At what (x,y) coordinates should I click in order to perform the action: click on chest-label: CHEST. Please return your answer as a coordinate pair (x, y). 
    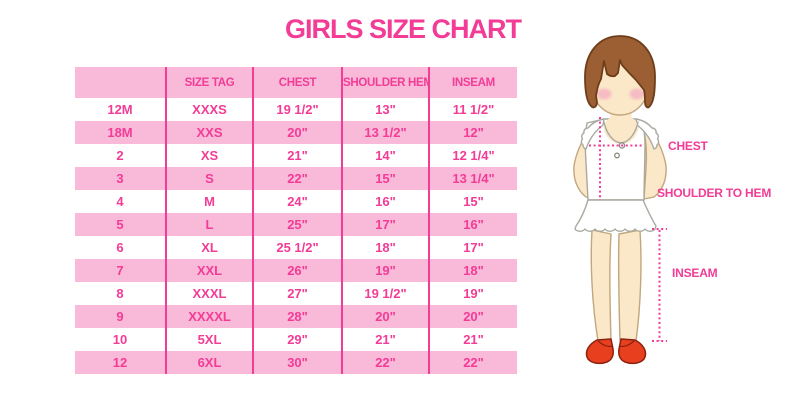
    Looking at the image, I should click on (688, 146).